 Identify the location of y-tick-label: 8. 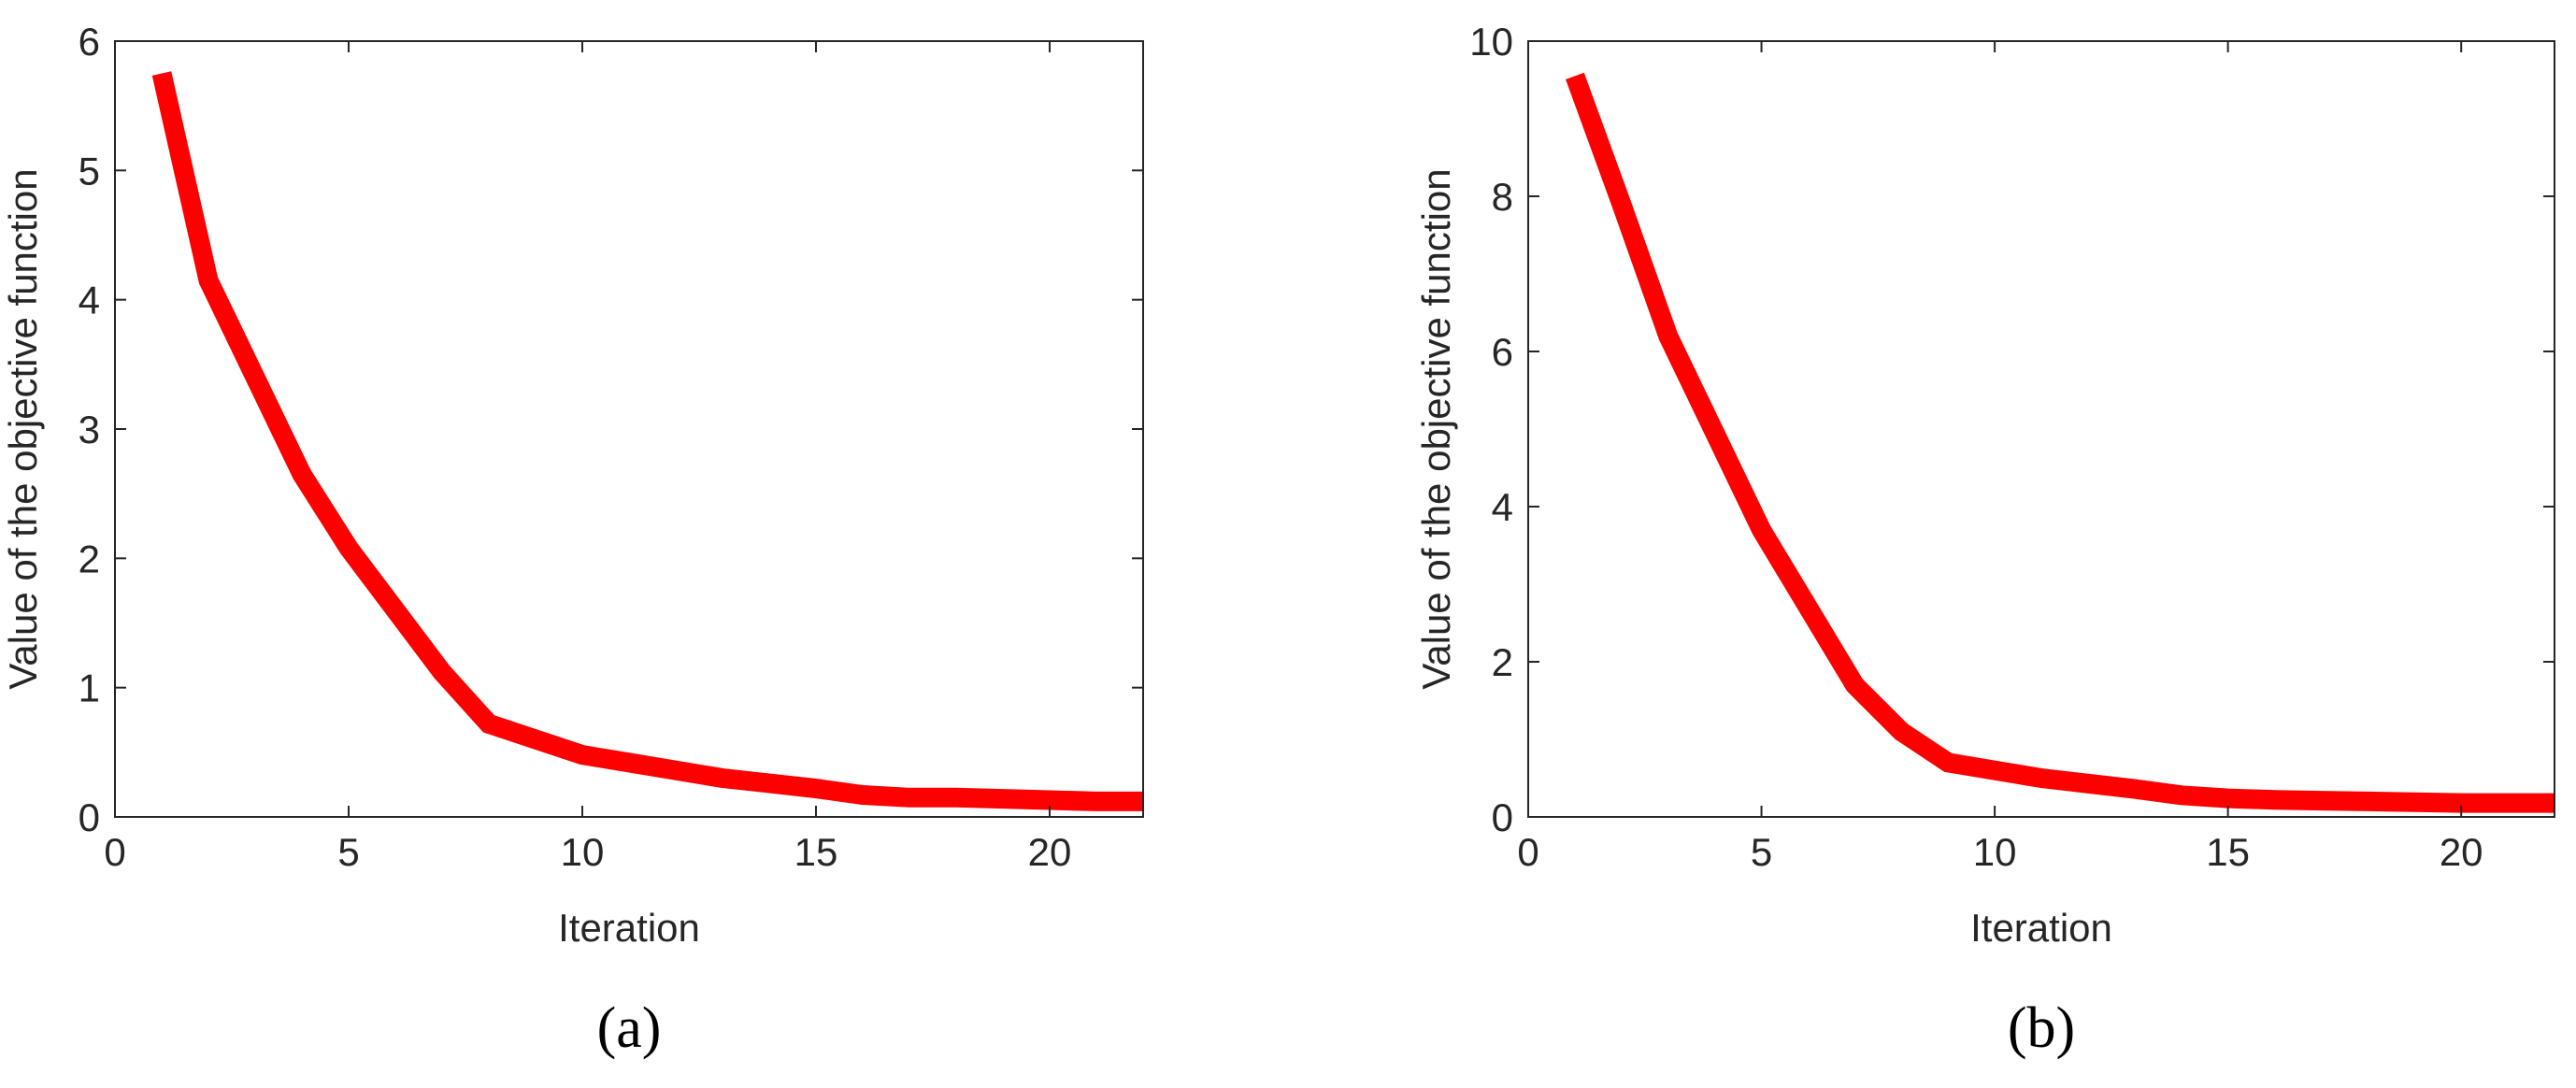
(1502, 197).